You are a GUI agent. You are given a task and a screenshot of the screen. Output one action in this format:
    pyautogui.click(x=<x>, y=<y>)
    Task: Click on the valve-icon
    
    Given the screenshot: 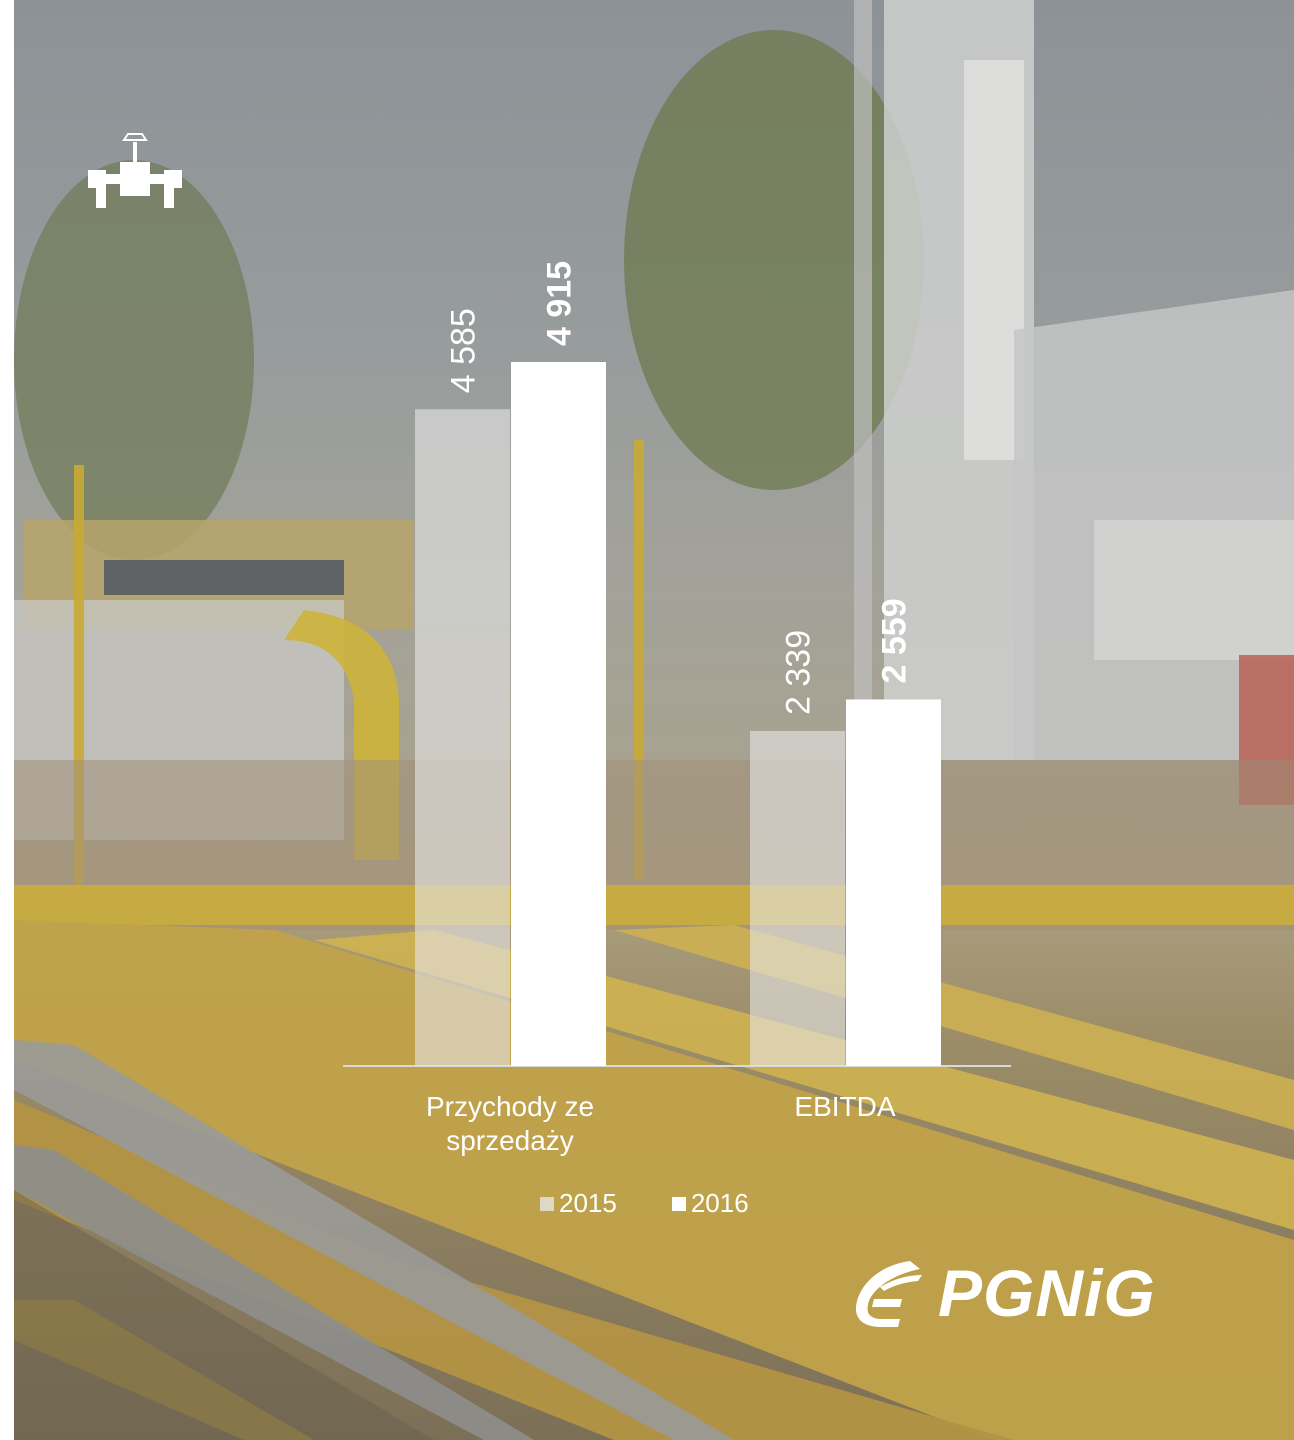 What is the action you would take?
    pyautogui.click(x=135, y=174)
    